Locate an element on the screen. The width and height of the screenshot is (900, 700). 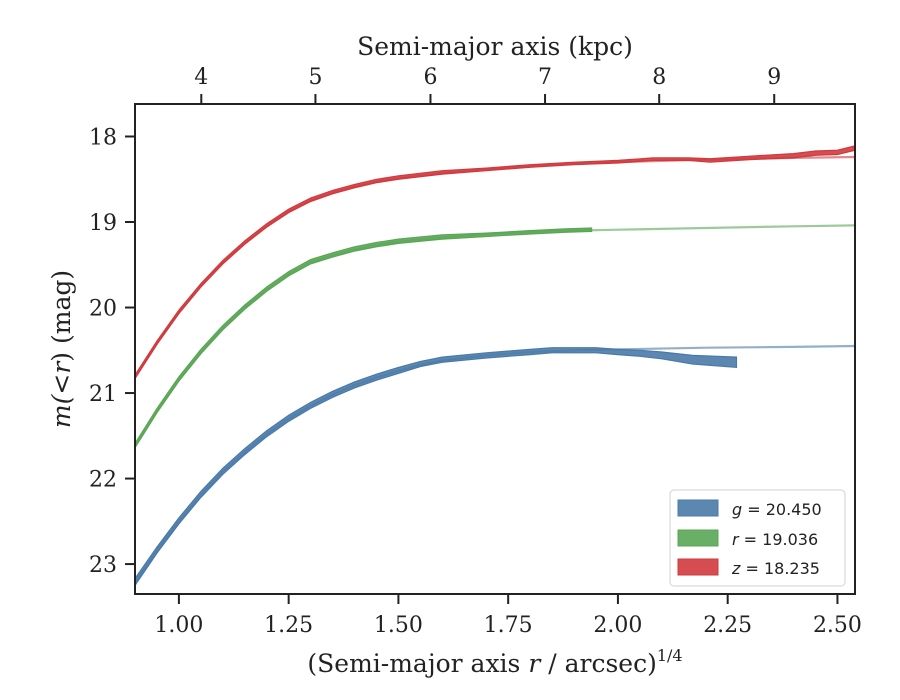
y-tick-label: 18 is located at coordinates (103, 137).